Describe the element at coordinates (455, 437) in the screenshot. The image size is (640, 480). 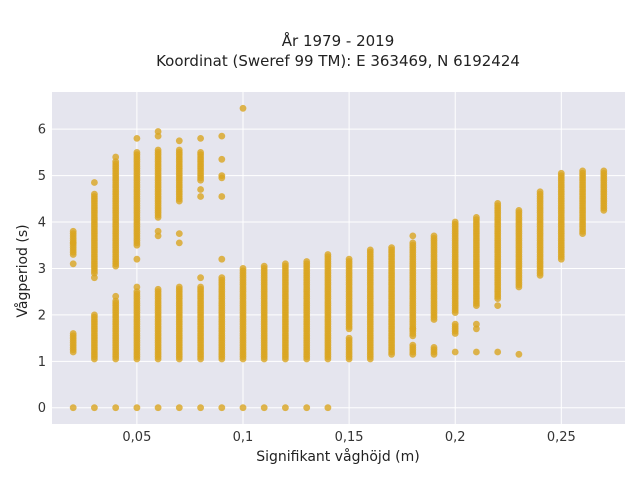
I see `x-tick-label: 0,2` at that location.